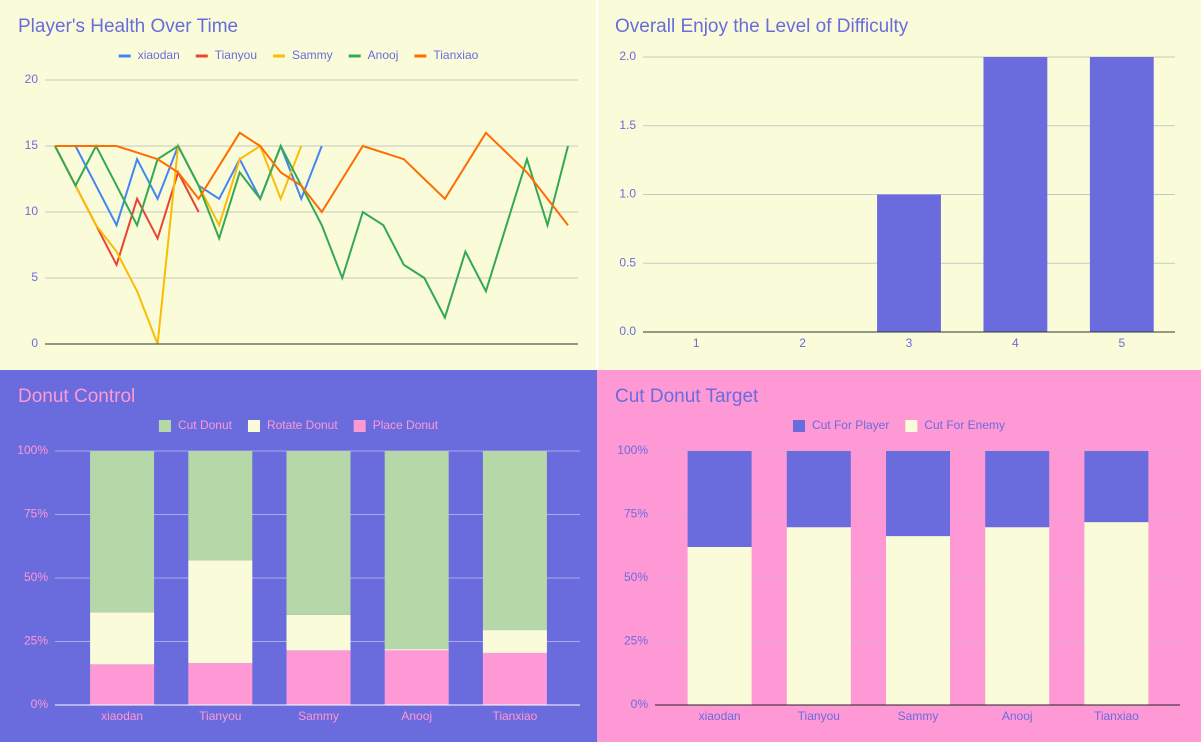 The image size is (1201, 742). Describe the element at coordinates (236, 55) in the screenshot. I see `legend-label: Tianyou` at that location.